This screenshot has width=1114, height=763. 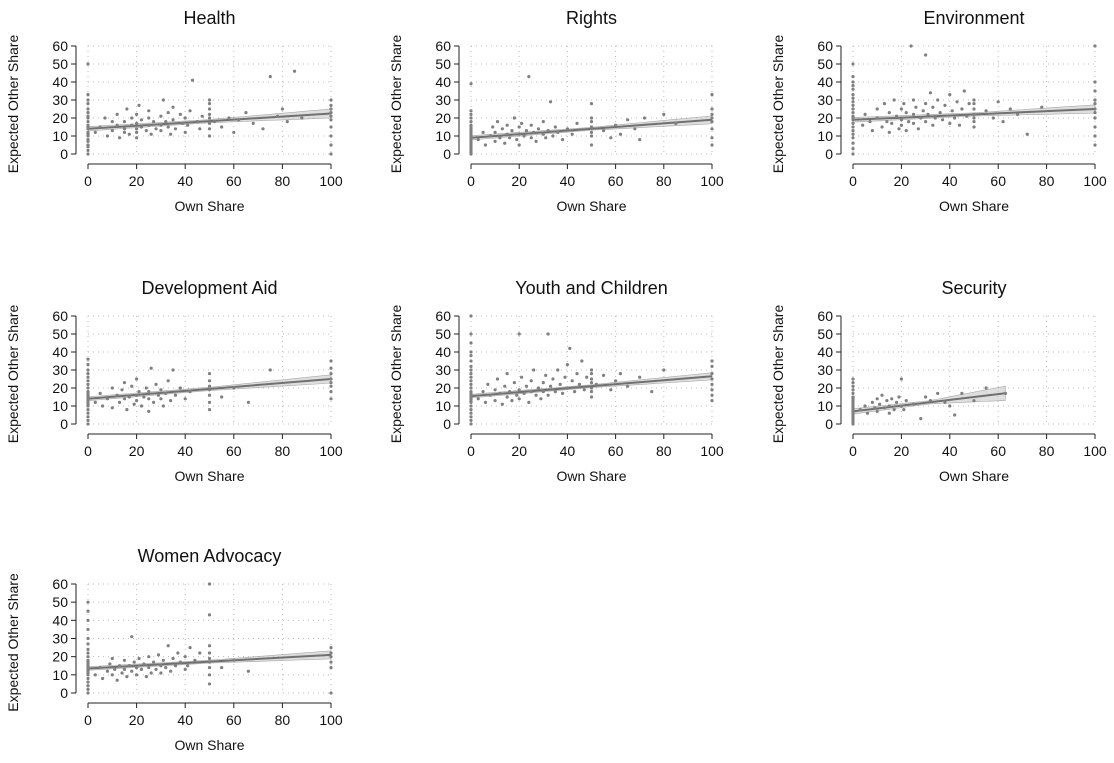 What do you see at coordinates (519, 181) in the screenshot?
I see `x-tick-label: 20` at bounding box center [519, 181].